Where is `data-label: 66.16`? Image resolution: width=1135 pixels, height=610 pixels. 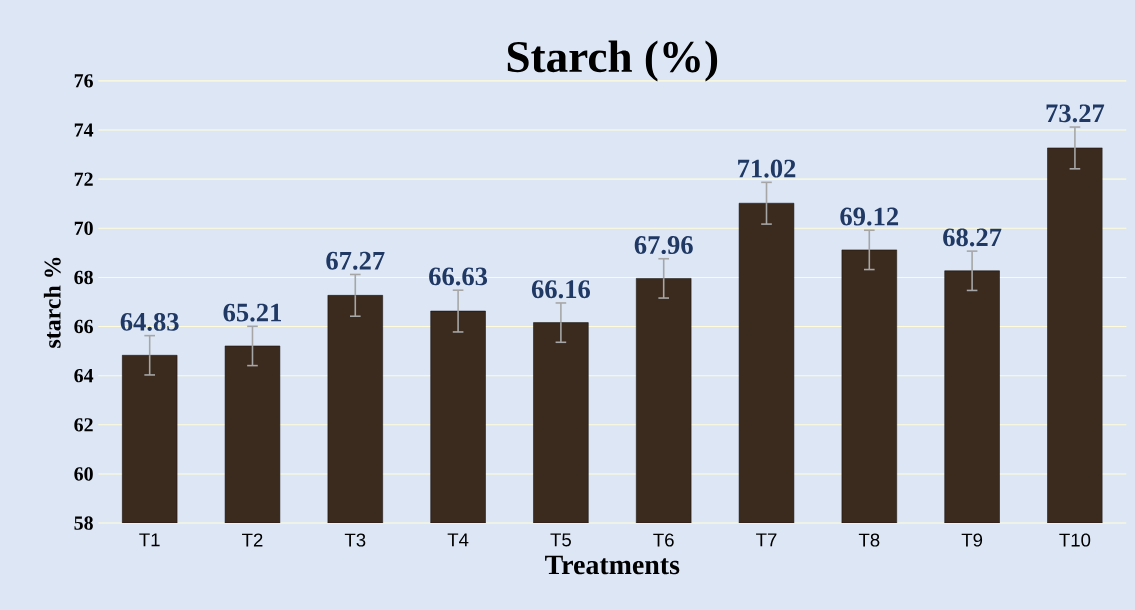 data-label: 66.16 is located at coordinates (560, 289).